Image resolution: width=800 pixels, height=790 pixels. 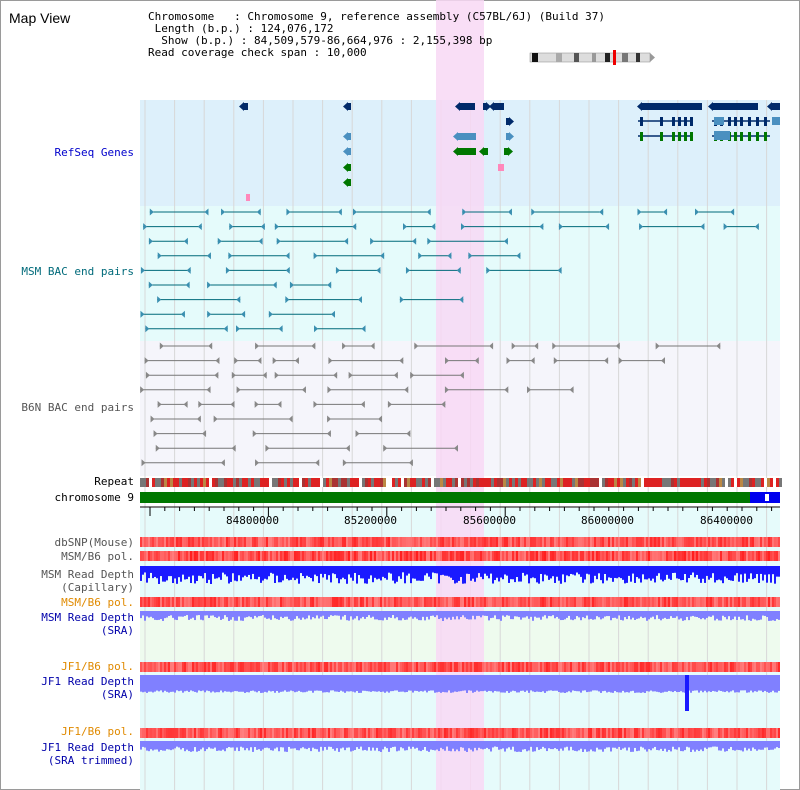 I want to click on track-label-b6n-bac: B6N BAC end pairs, so click(x=77, y=407).